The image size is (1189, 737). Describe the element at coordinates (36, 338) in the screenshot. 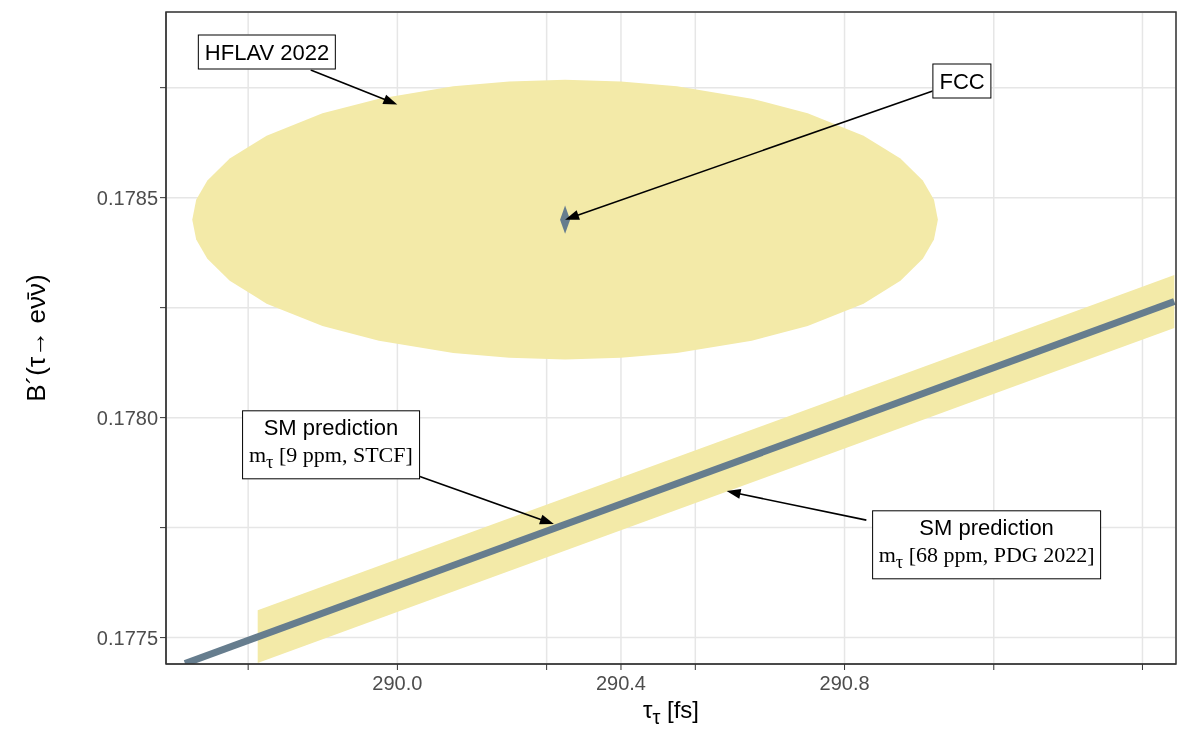

I see `y-axis-title: B´(τ→ eν̄ν)` at that location.